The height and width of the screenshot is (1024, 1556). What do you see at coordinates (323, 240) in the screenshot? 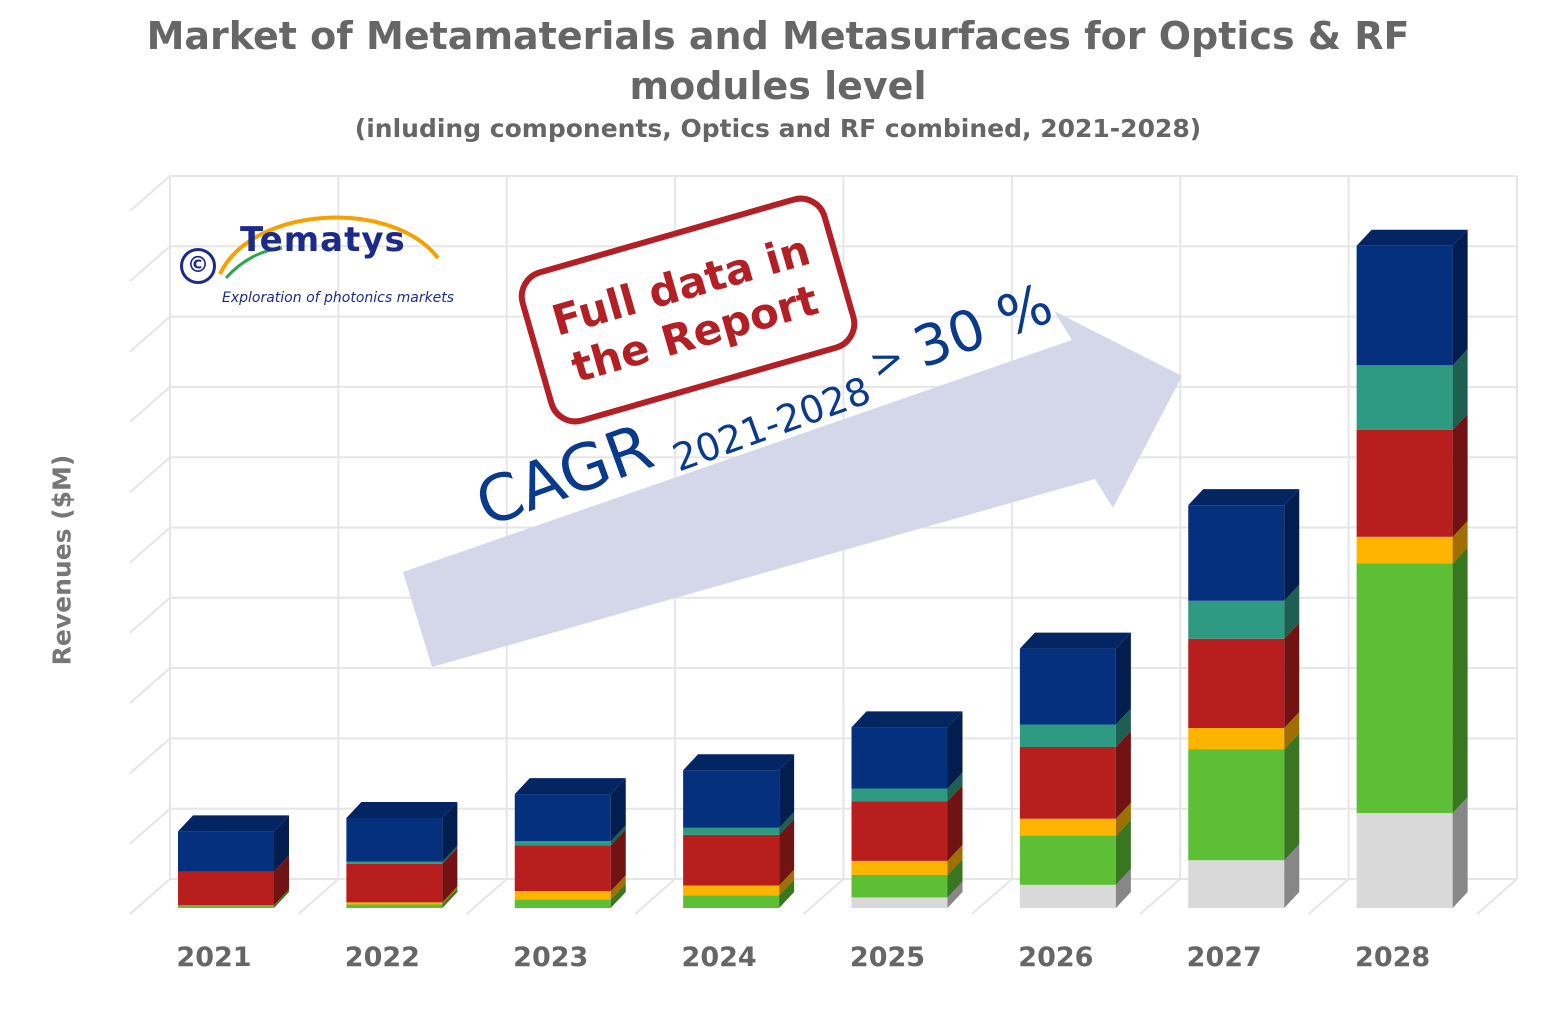
I see `logo-name: Tematys` at bounding box center [323, 240].